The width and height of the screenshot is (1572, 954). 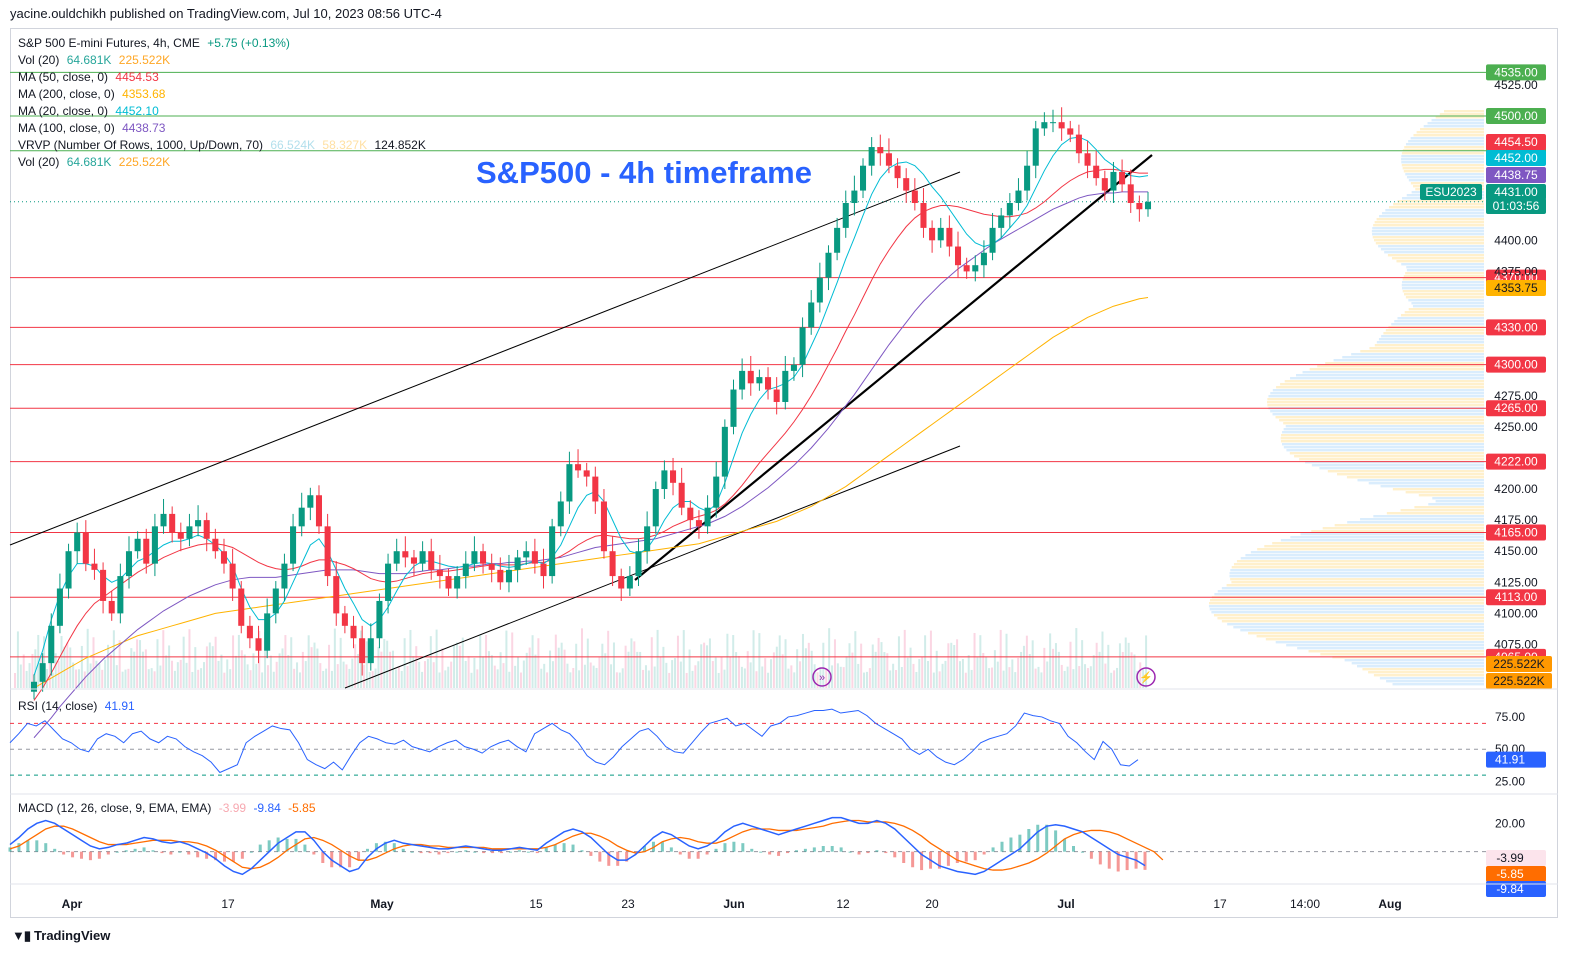 What do you see at coordinates (94, 60) in the screenshot?
I see `legend-vol: Vol (20) 64.681K 225.522K` at bounding box center [94, 60].